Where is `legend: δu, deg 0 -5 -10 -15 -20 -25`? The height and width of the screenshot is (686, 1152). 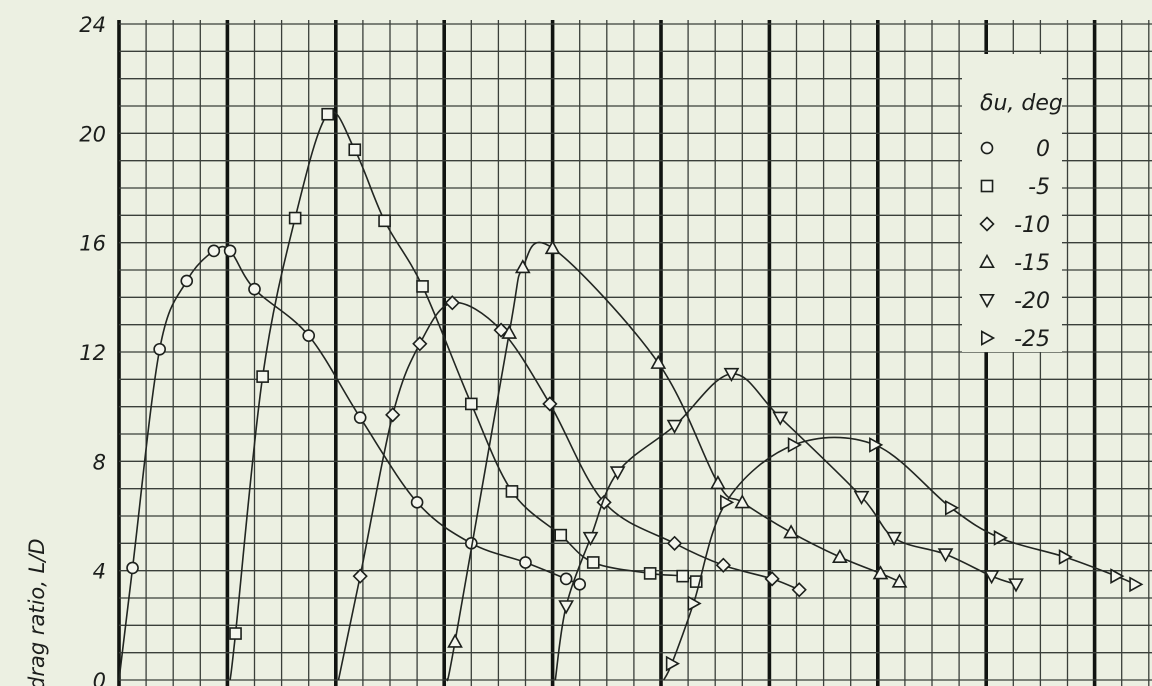 legend: δu, deg 0 -5 -10 -15 -20 -25 is located at coordinates (1012, 203).